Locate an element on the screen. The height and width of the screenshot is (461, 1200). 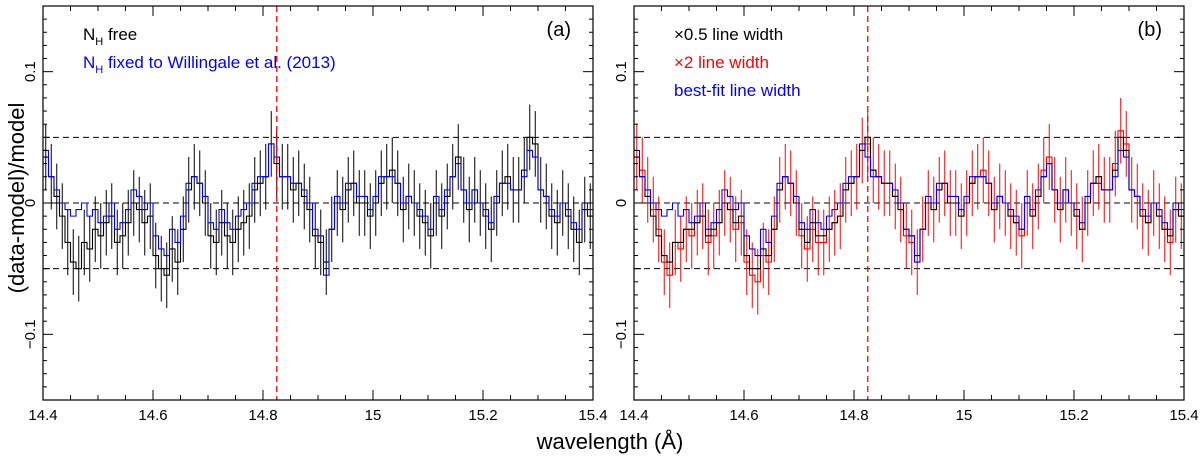
panel-label: (a) is located at coordinates (559, 30).